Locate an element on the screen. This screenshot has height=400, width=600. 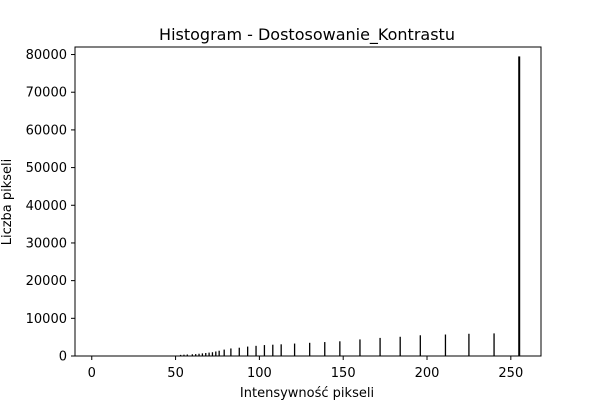
x-tick-label: 200 is located at coordinates (427, 373).